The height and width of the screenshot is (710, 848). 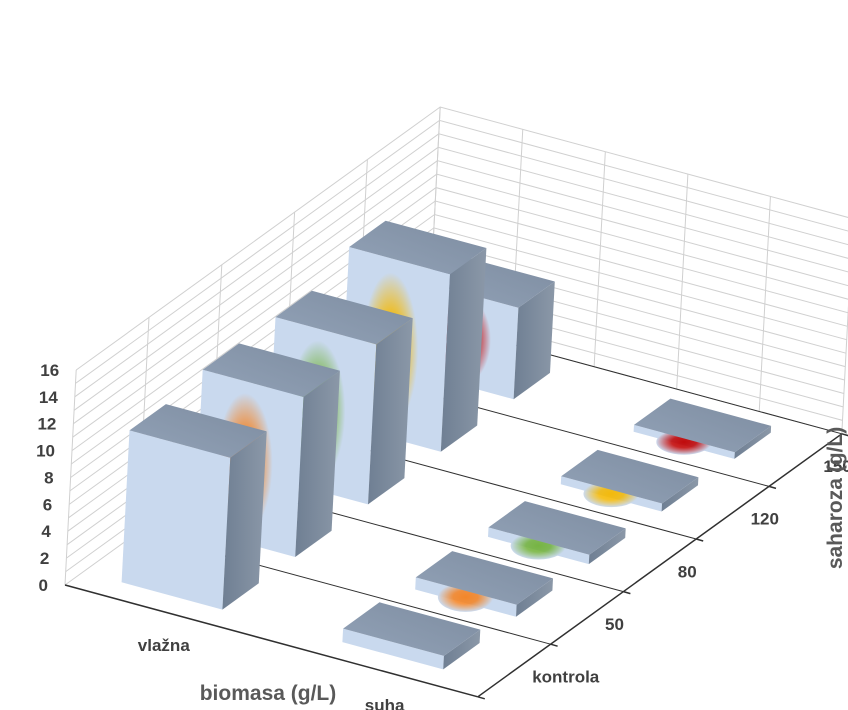 What do you see at coordinates (271, 641) in the screenshot?
I see `x-axis-line` at bounding box center [271, 641].